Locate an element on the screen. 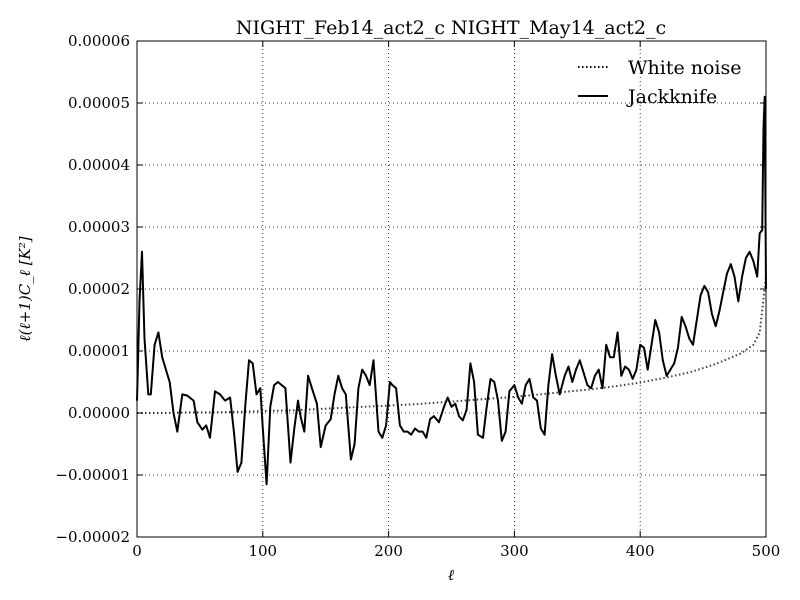 The width and height of the screenshot is (800, 600). legend-white-noise-label: White noise is located at coordinates (685, 68).